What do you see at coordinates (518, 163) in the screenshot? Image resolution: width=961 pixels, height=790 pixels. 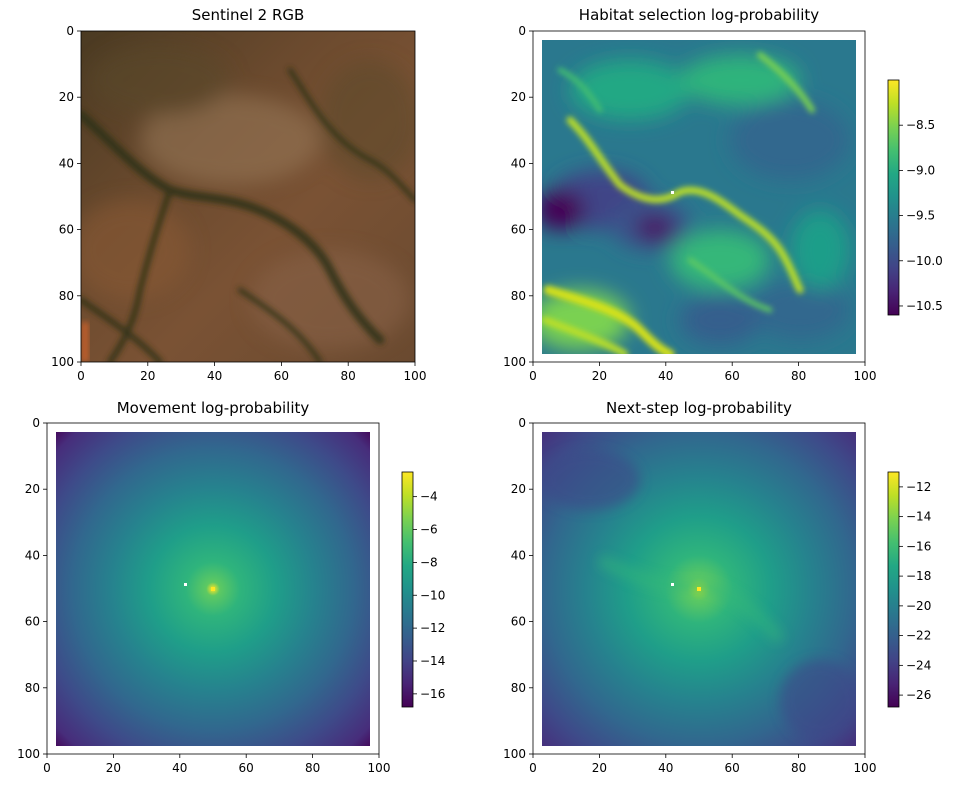 I see `y-tick-label-1-40: 40` at bounding box center [518, 163].